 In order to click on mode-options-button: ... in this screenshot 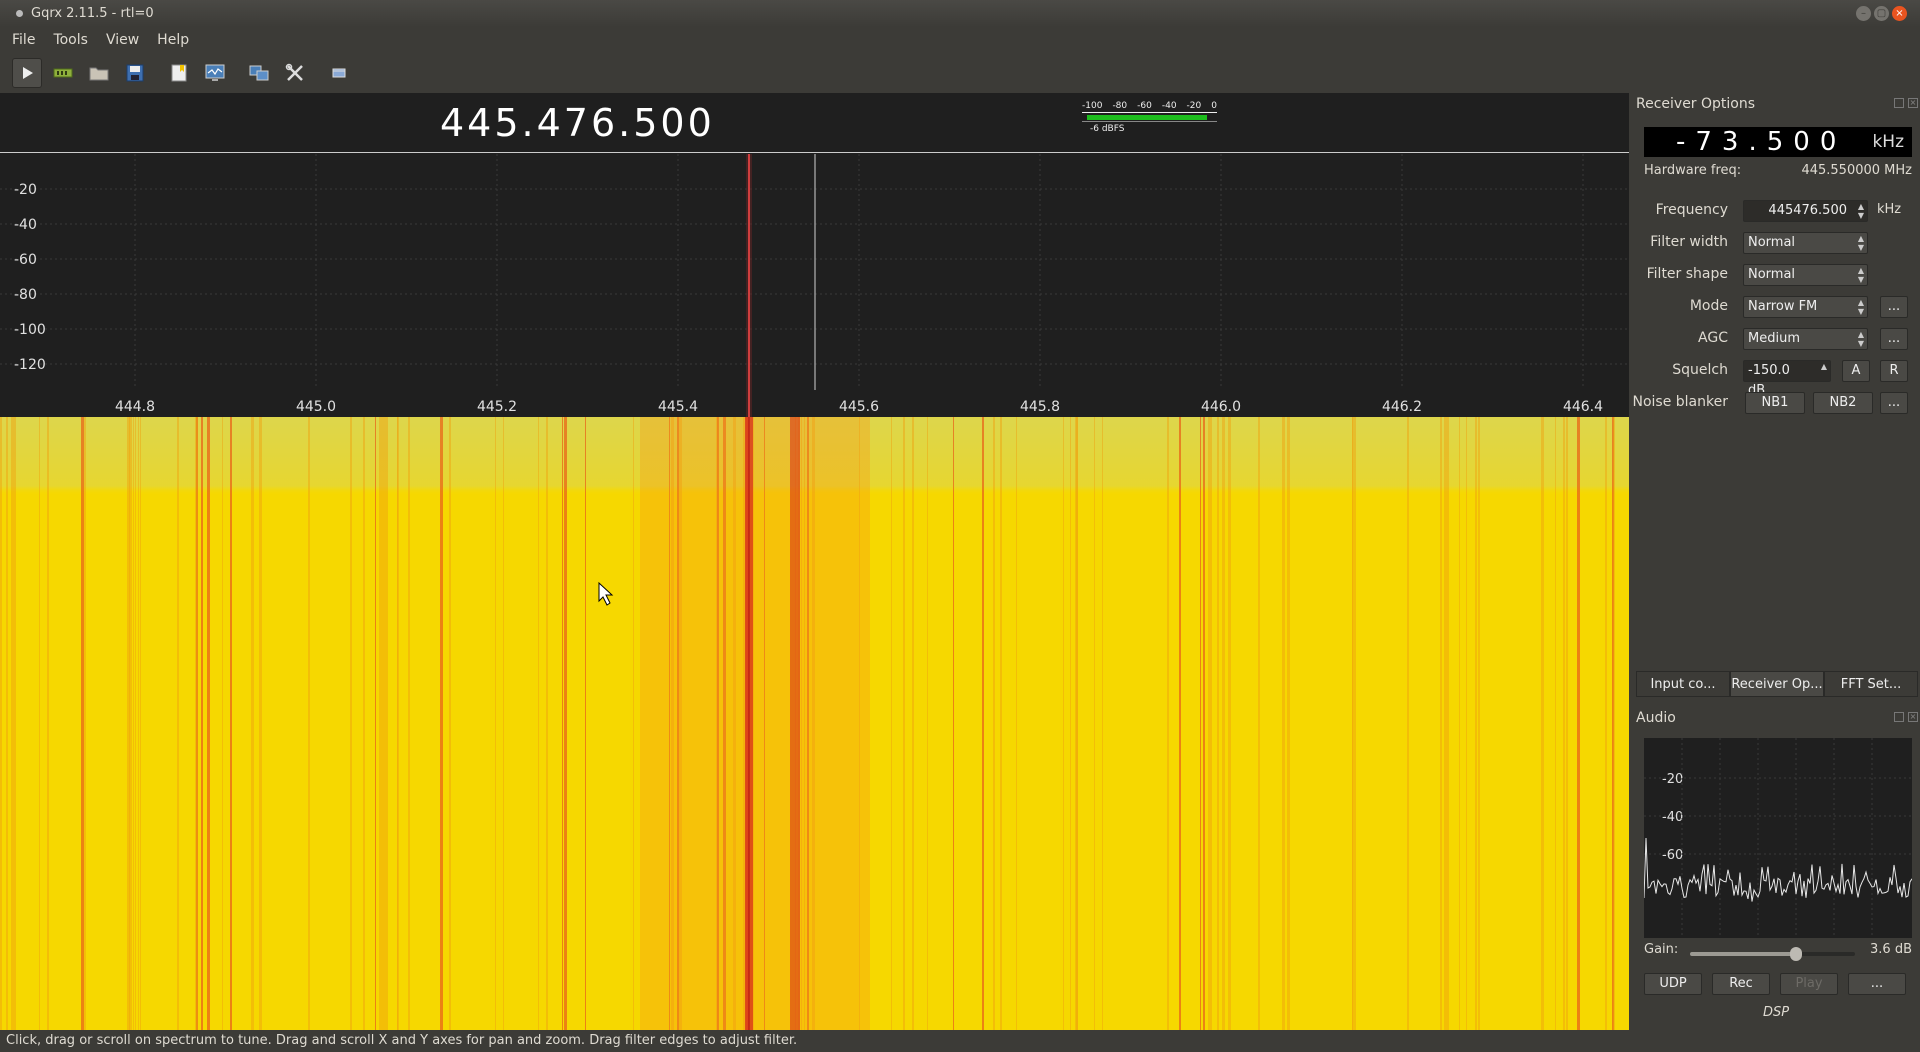, I will do `click(1894, 307)`.